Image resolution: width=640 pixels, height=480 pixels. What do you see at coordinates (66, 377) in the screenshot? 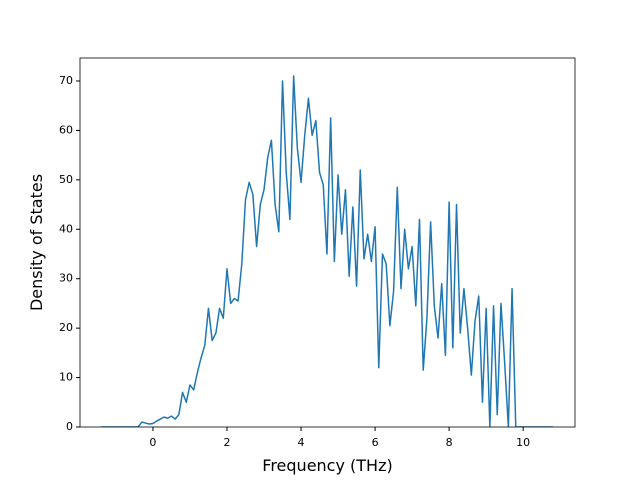
I see `y-tick-label: 10` at bounding box center [66, 377].